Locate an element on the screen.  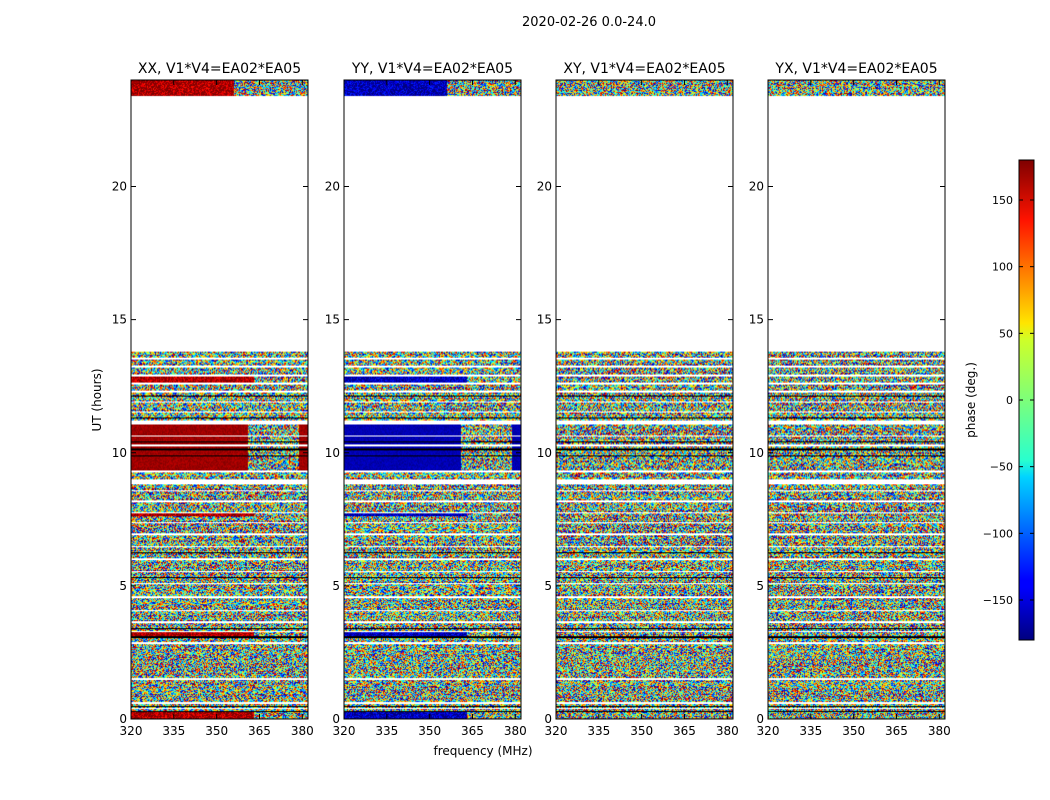
colorbar-tick-label: 0 is located at coordinates (1009, 400).